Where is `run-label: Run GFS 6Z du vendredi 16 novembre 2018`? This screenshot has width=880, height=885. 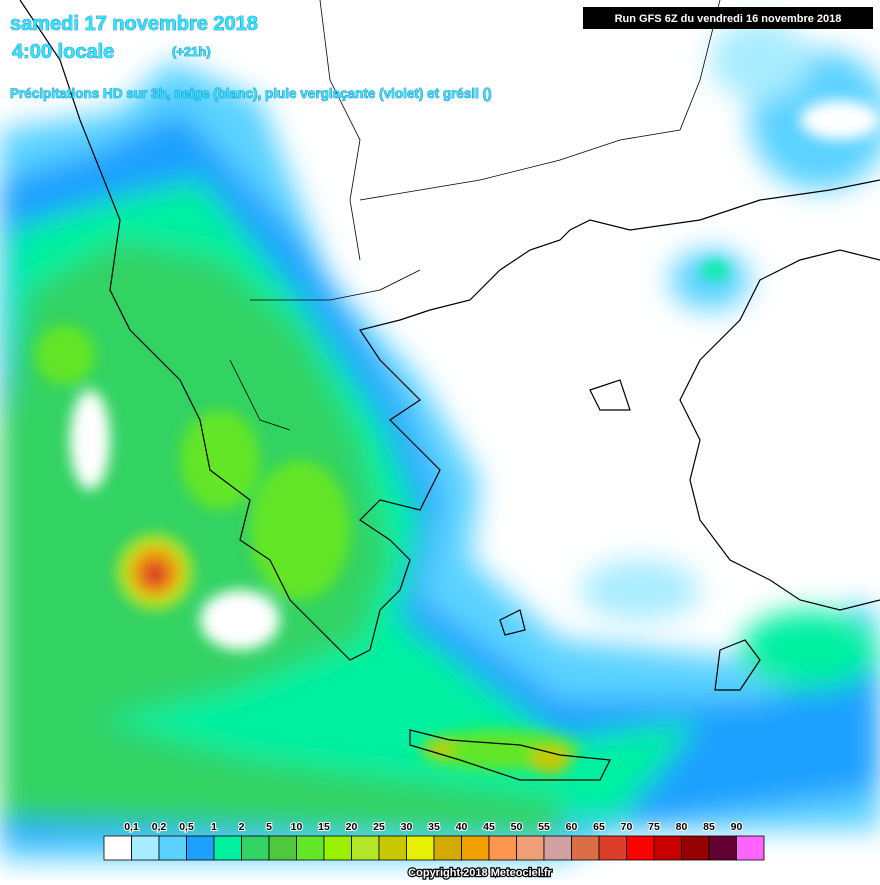
run-label: Run GFS 6Z du vendredi 16 novembre 2018 is located at coordinates (728, 19).